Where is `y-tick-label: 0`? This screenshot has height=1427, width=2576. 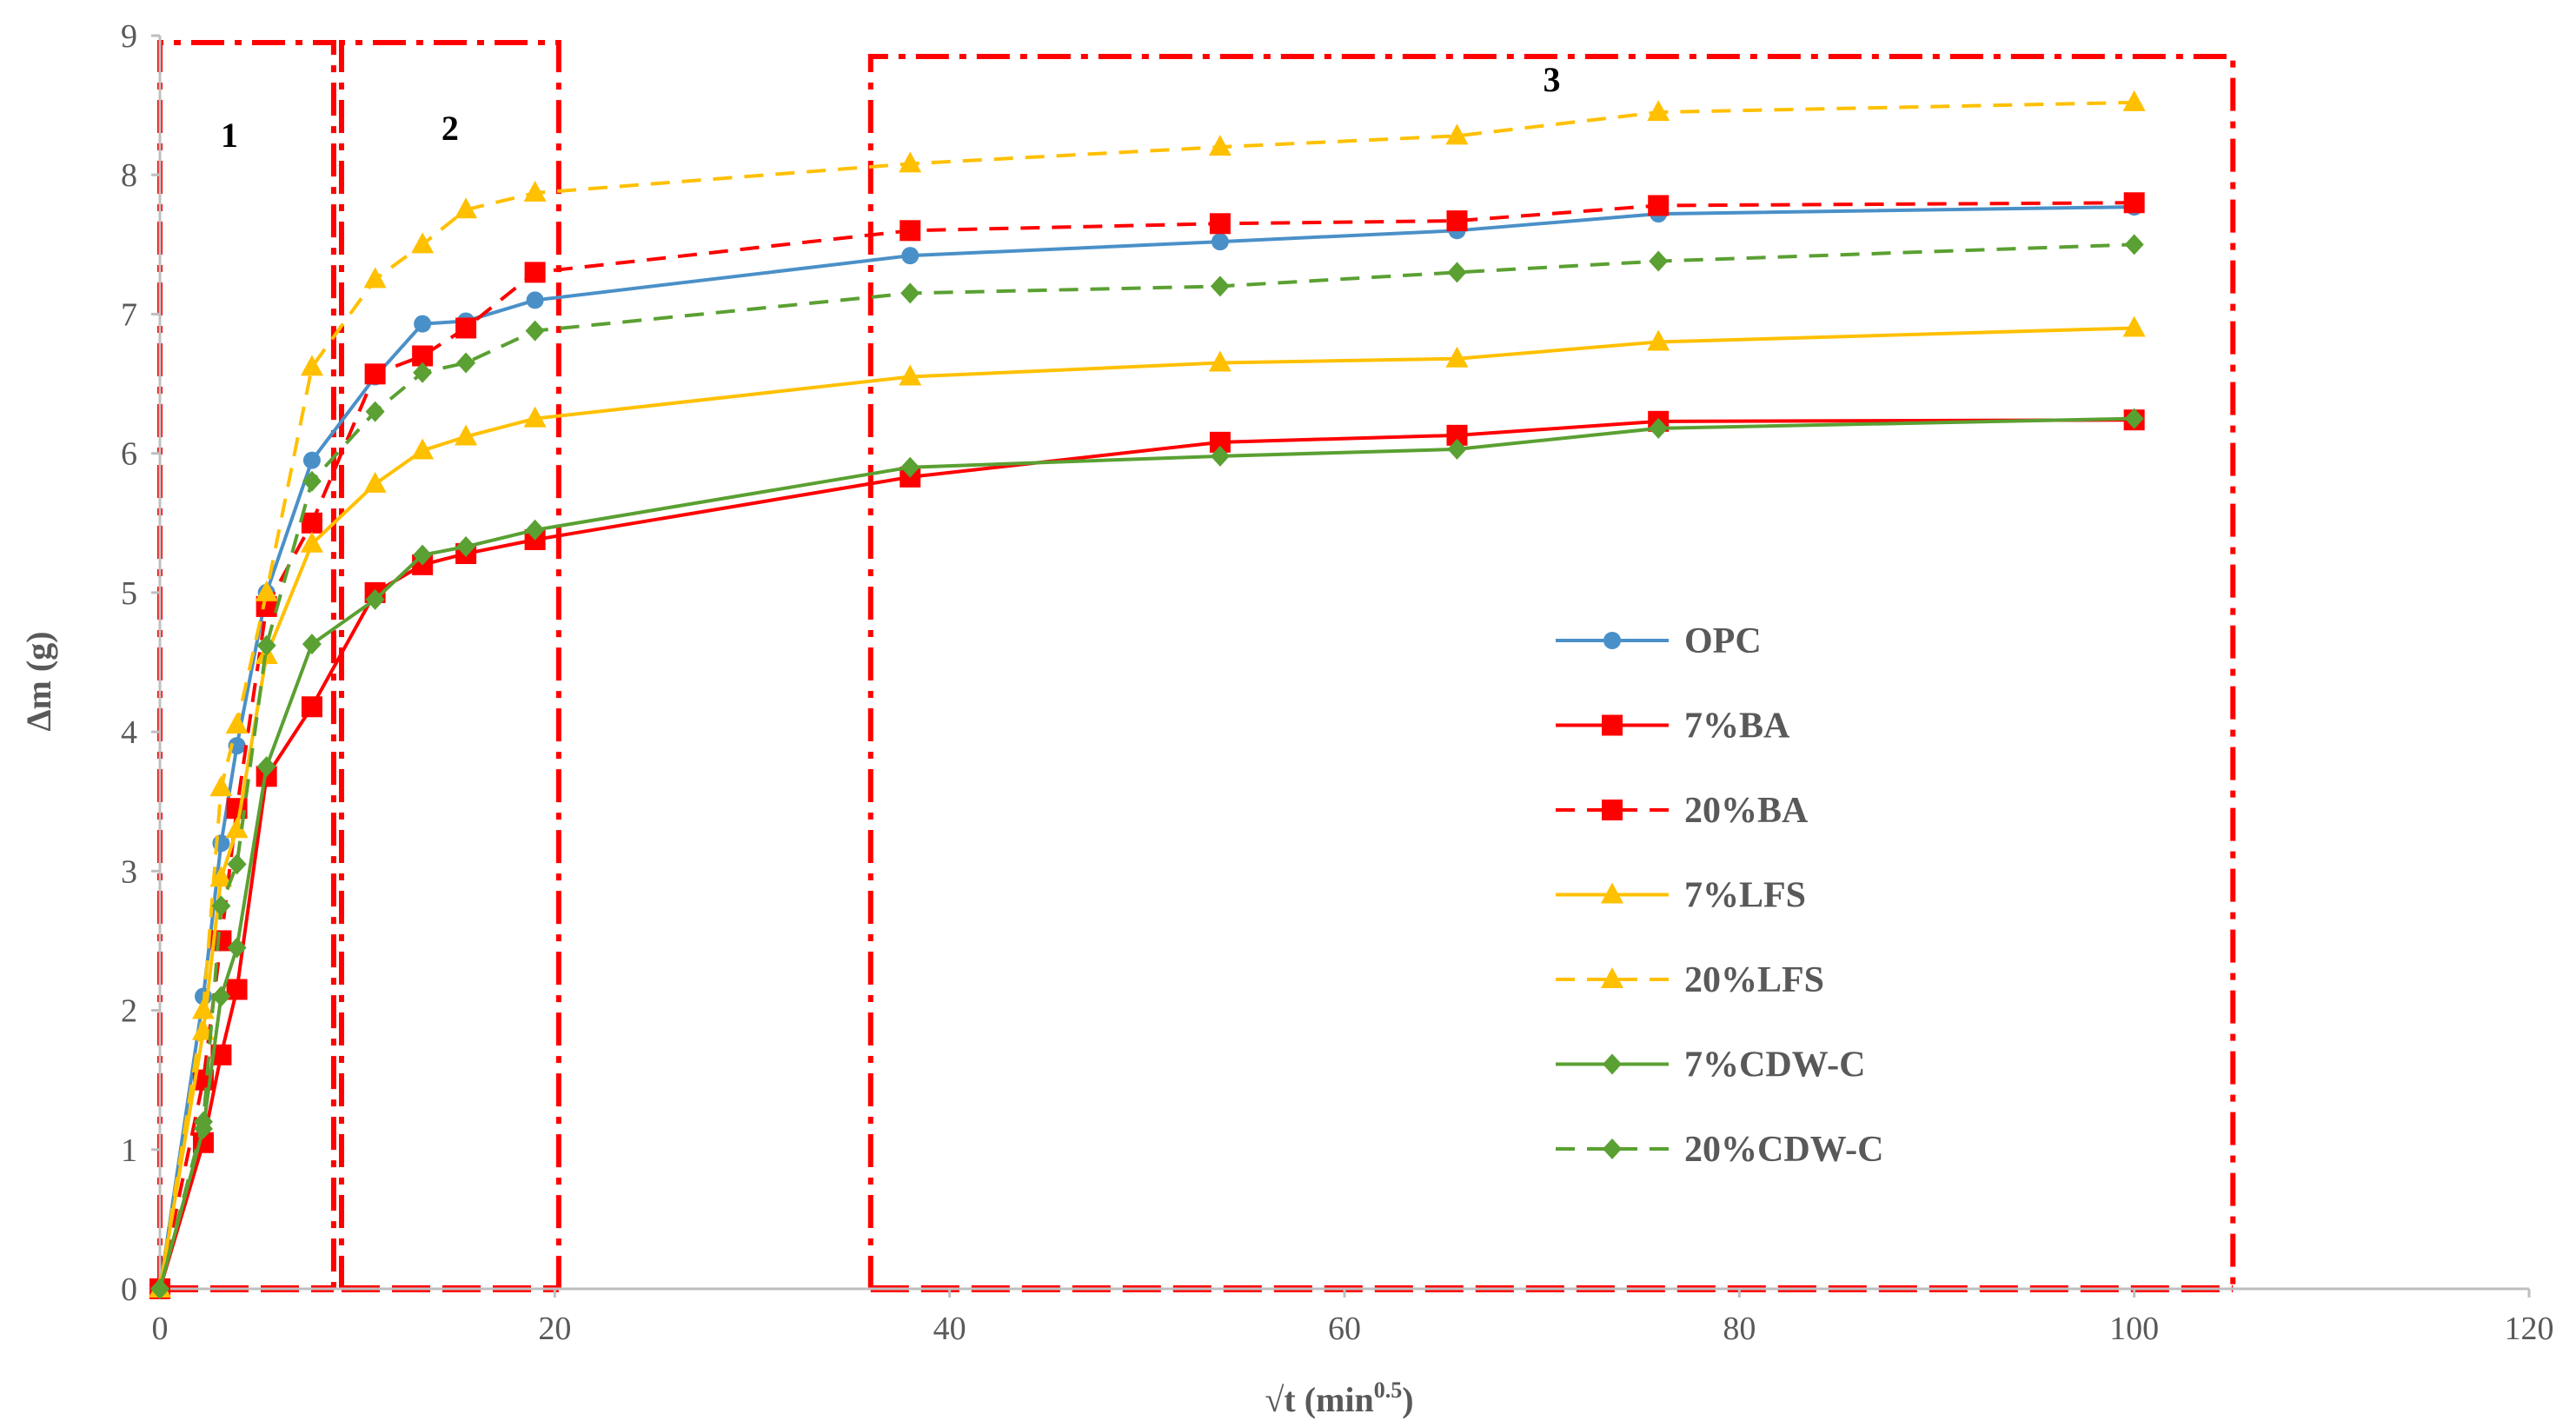 y-tick-label: 0 is located at coordinates (129, 1289).